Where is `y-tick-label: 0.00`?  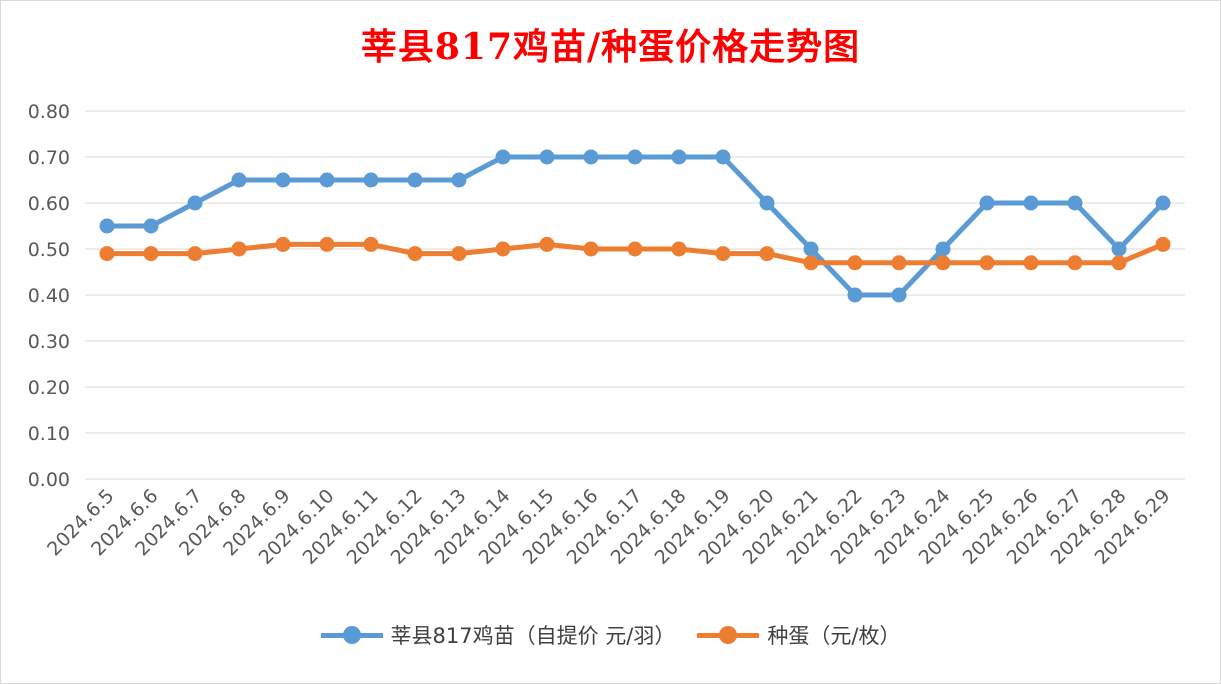 y-tick-label: 0.00 is located at coordinates (49, 480).